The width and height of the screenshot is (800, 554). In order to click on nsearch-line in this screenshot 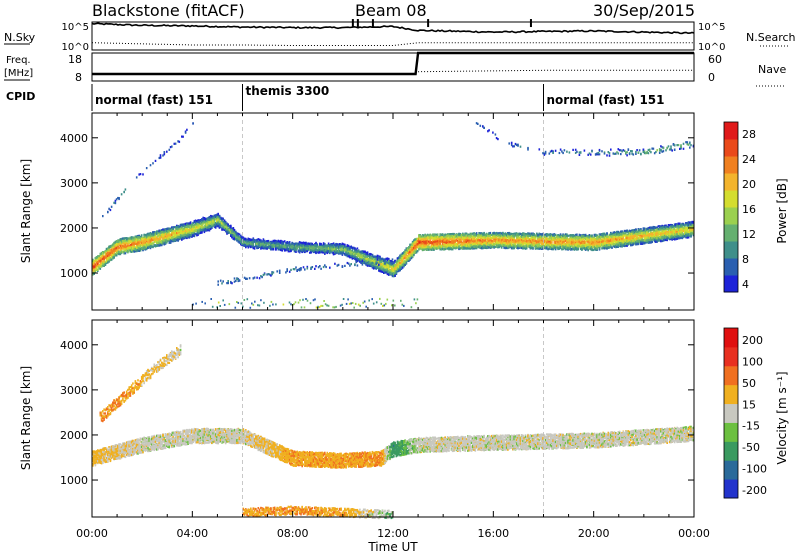, I will do `click(392, 44)`.